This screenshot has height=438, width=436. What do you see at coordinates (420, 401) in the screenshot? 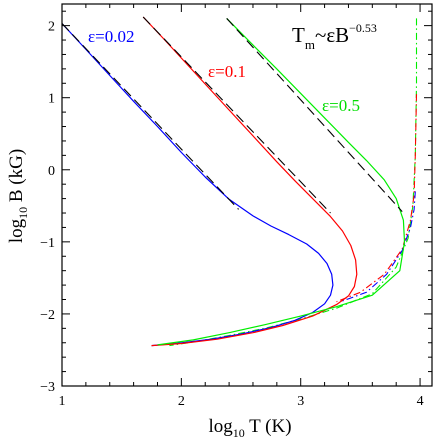
I see `x-tick-label-3: 4` at bounding box center [420, 401].